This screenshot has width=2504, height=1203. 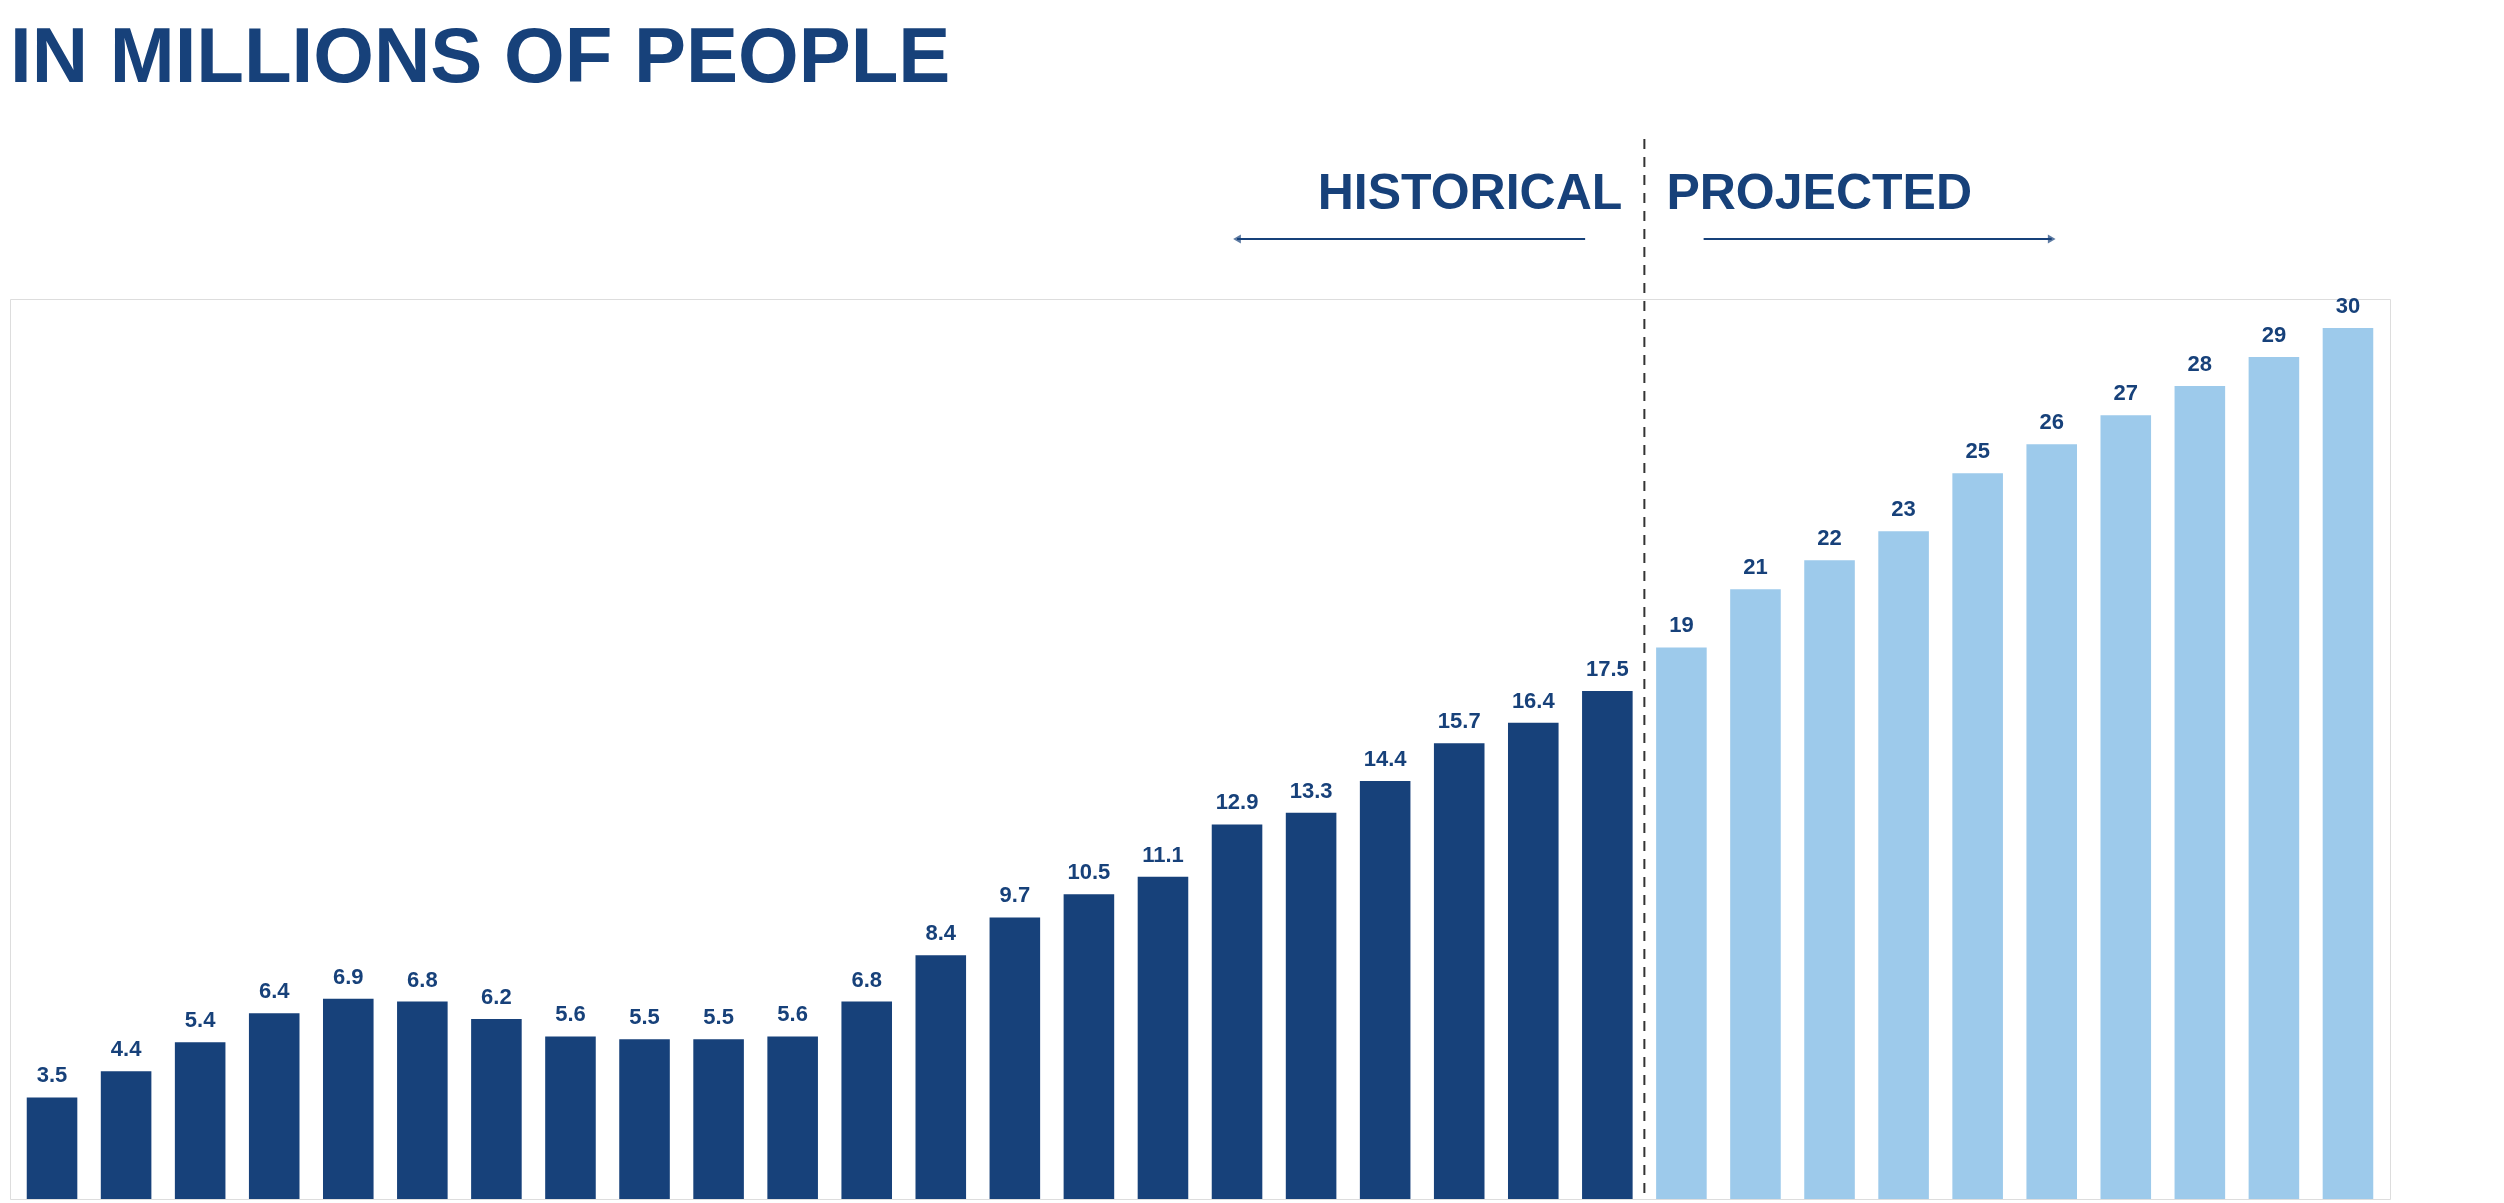 I want to click on data-label: 6.4, so click(x=274, y=991).